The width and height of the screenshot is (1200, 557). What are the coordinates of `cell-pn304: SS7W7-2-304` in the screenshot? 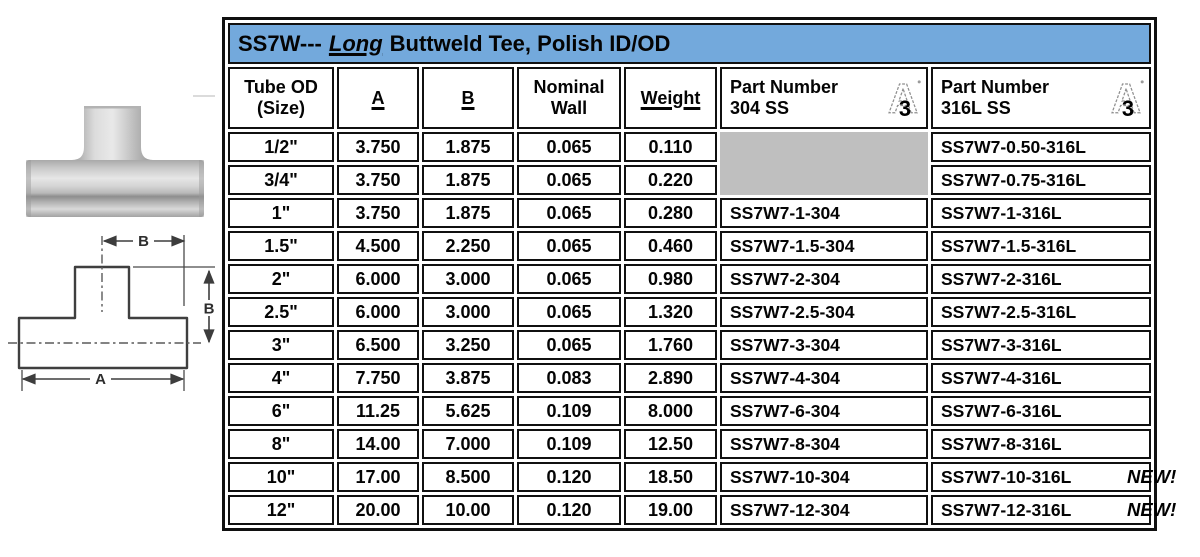 It's located at (824, 279).